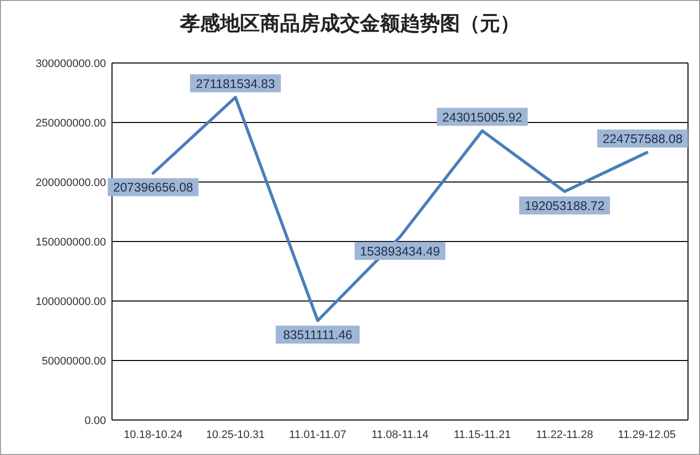  What do you see at coordinates (74, 362) in the screenshot?
I see `y-tick-label: 50000000.00` at bounding box center [74, 362].